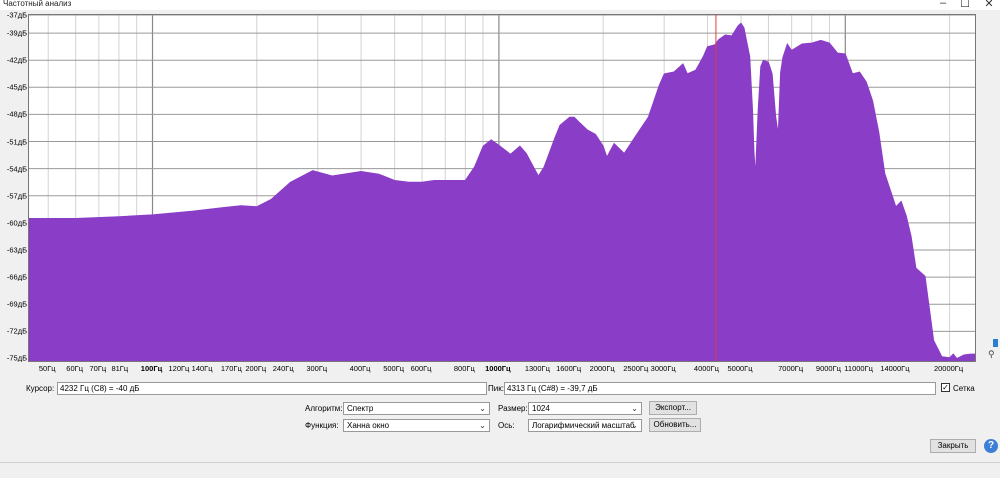 The width and height of the screenshot is (1000, 478). I want to click on x-tick-label: 20000Гц, so click(948, 368).